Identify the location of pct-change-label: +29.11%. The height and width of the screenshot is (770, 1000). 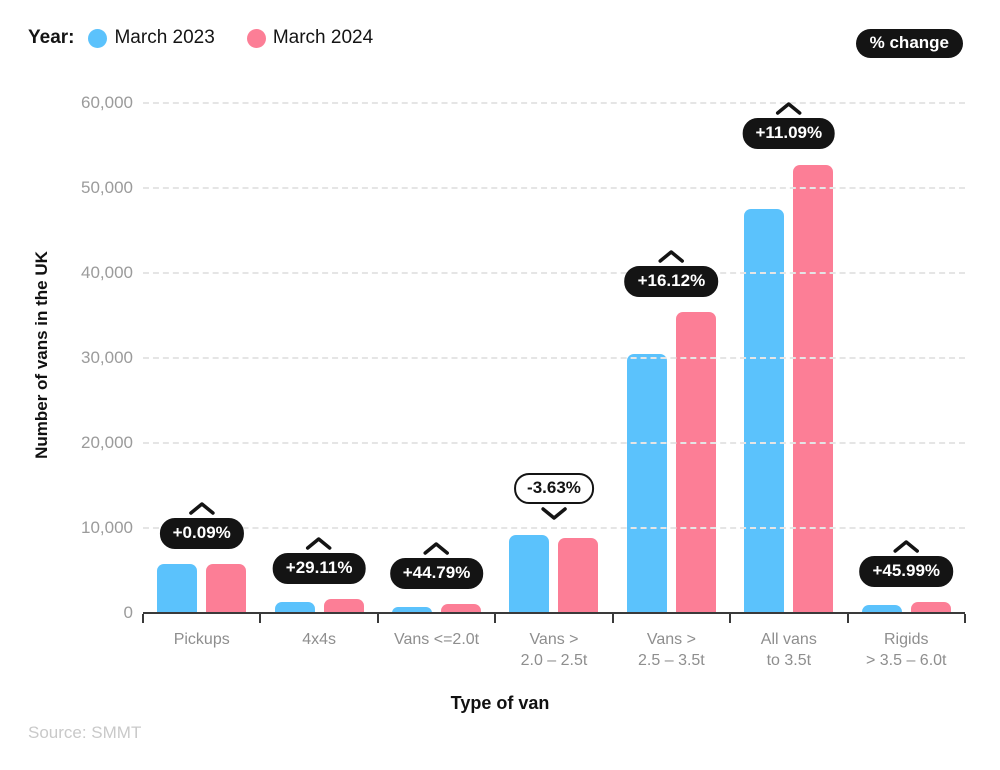
(319, 569).